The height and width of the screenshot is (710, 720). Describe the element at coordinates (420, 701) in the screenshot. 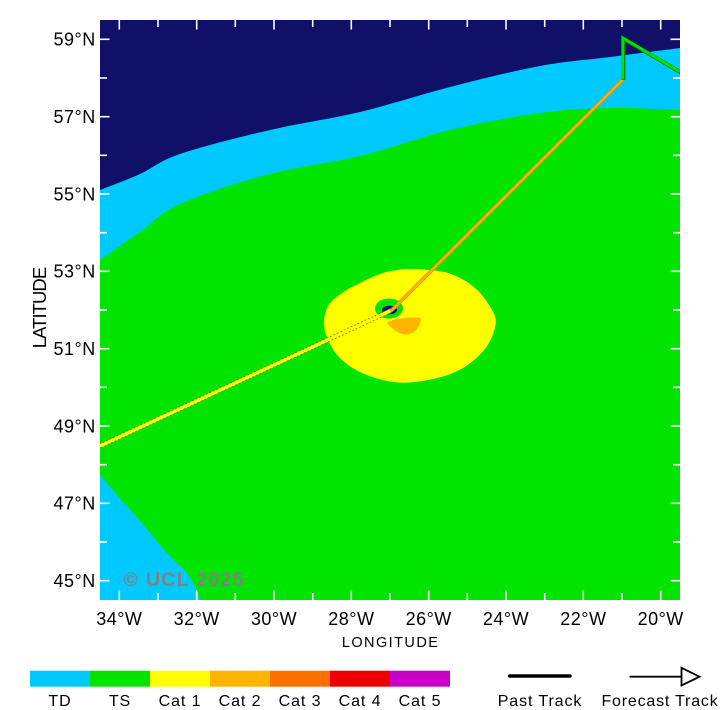

I see `svg-text: Cat 5` at that location.